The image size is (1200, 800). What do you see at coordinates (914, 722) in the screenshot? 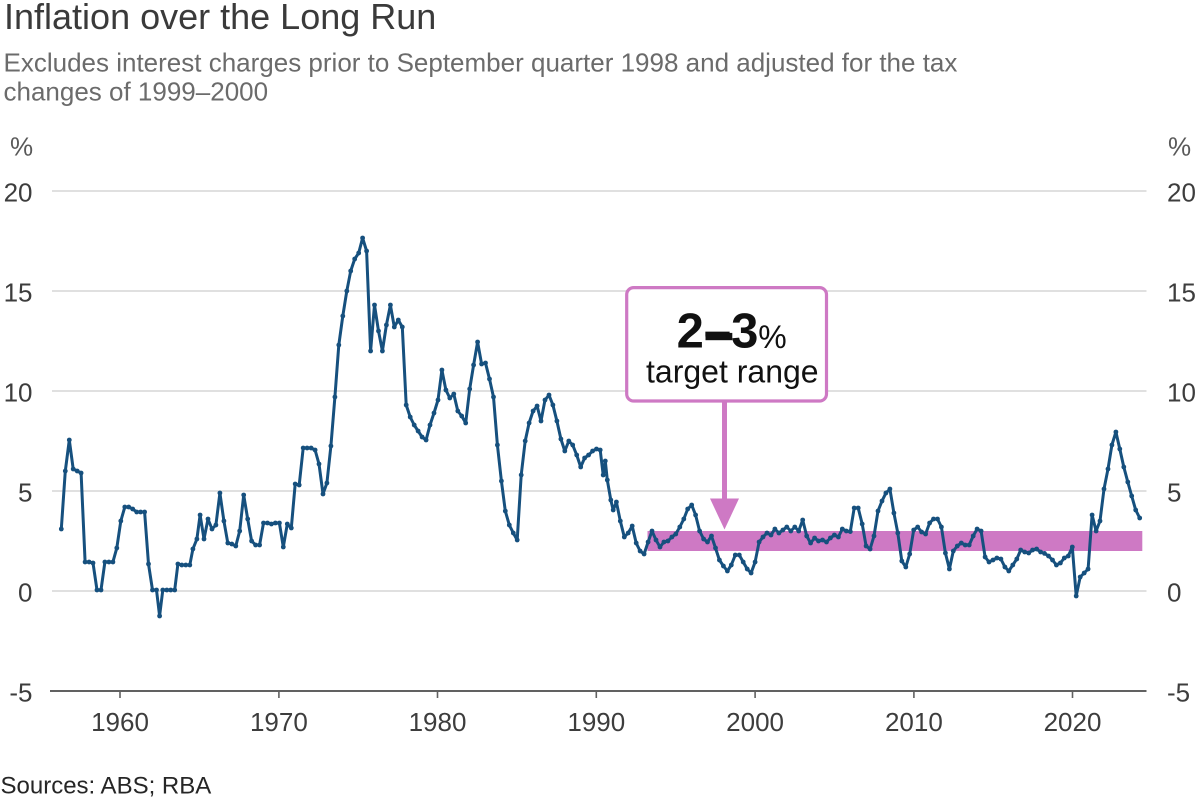
I see `svg-text: 2010` at bounding box center [914, 722].